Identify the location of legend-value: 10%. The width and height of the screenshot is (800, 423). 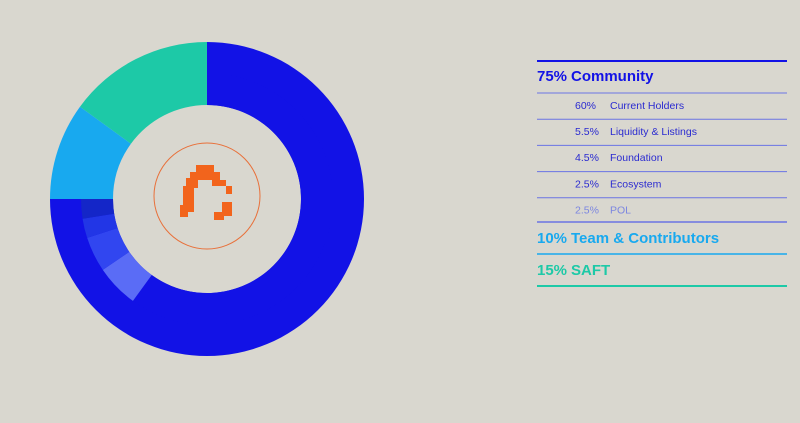
(552, 238).